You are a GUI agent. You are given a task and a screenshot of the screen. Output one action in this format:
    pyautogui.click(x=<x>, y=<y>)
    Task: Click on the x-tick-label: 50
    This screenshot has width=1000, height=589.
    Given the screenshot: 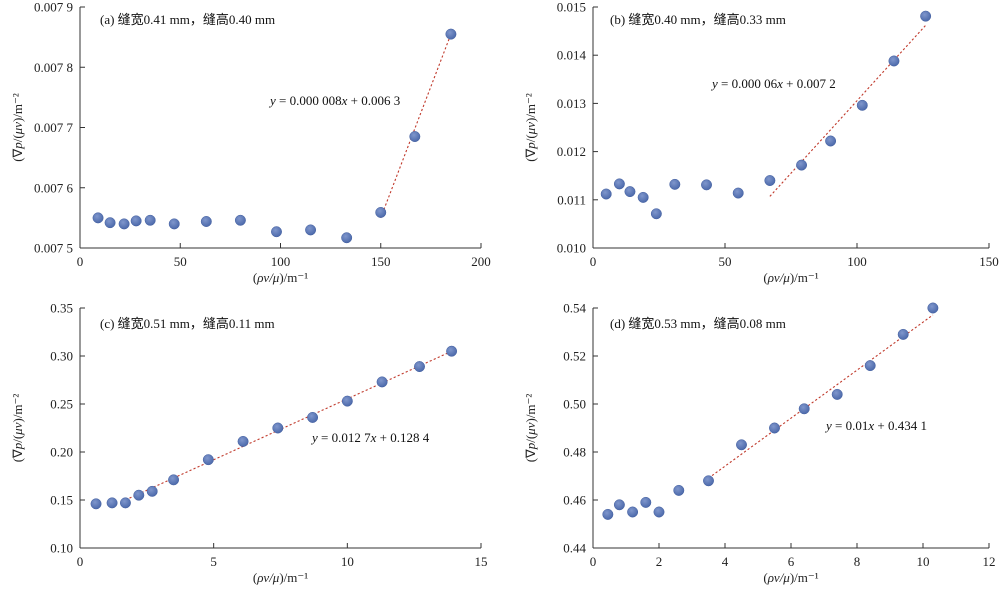 What is the action you would take?
    pyautogui.click(x=725, y=261)
    